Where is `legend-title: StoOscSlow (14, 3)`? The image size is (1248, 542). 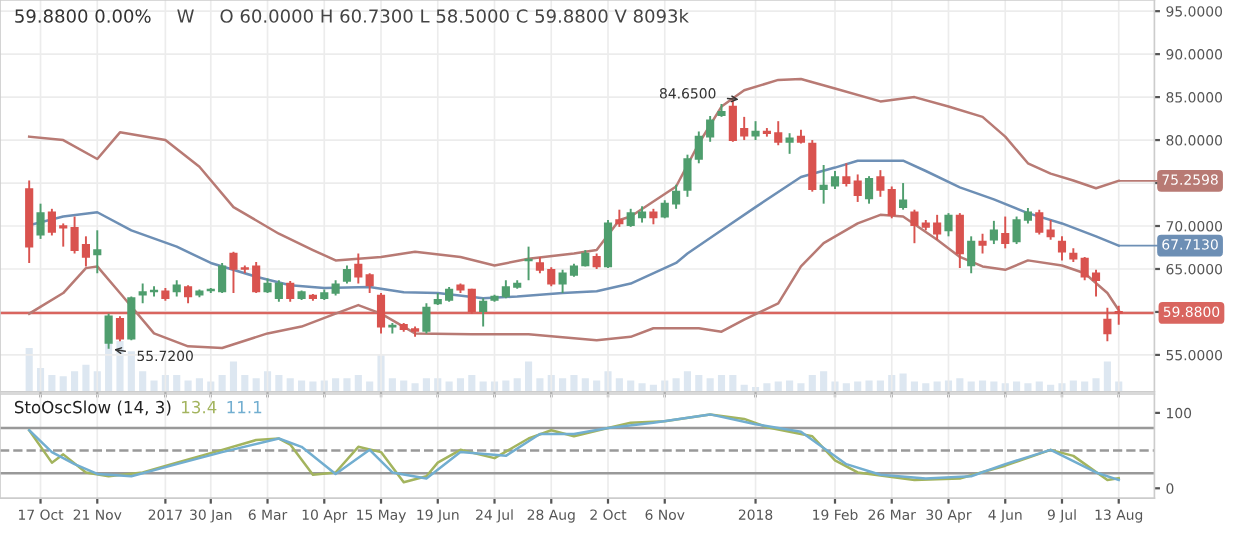 legend-title: StoOscSlow (14, 3) is located at coordinates (92, 408).